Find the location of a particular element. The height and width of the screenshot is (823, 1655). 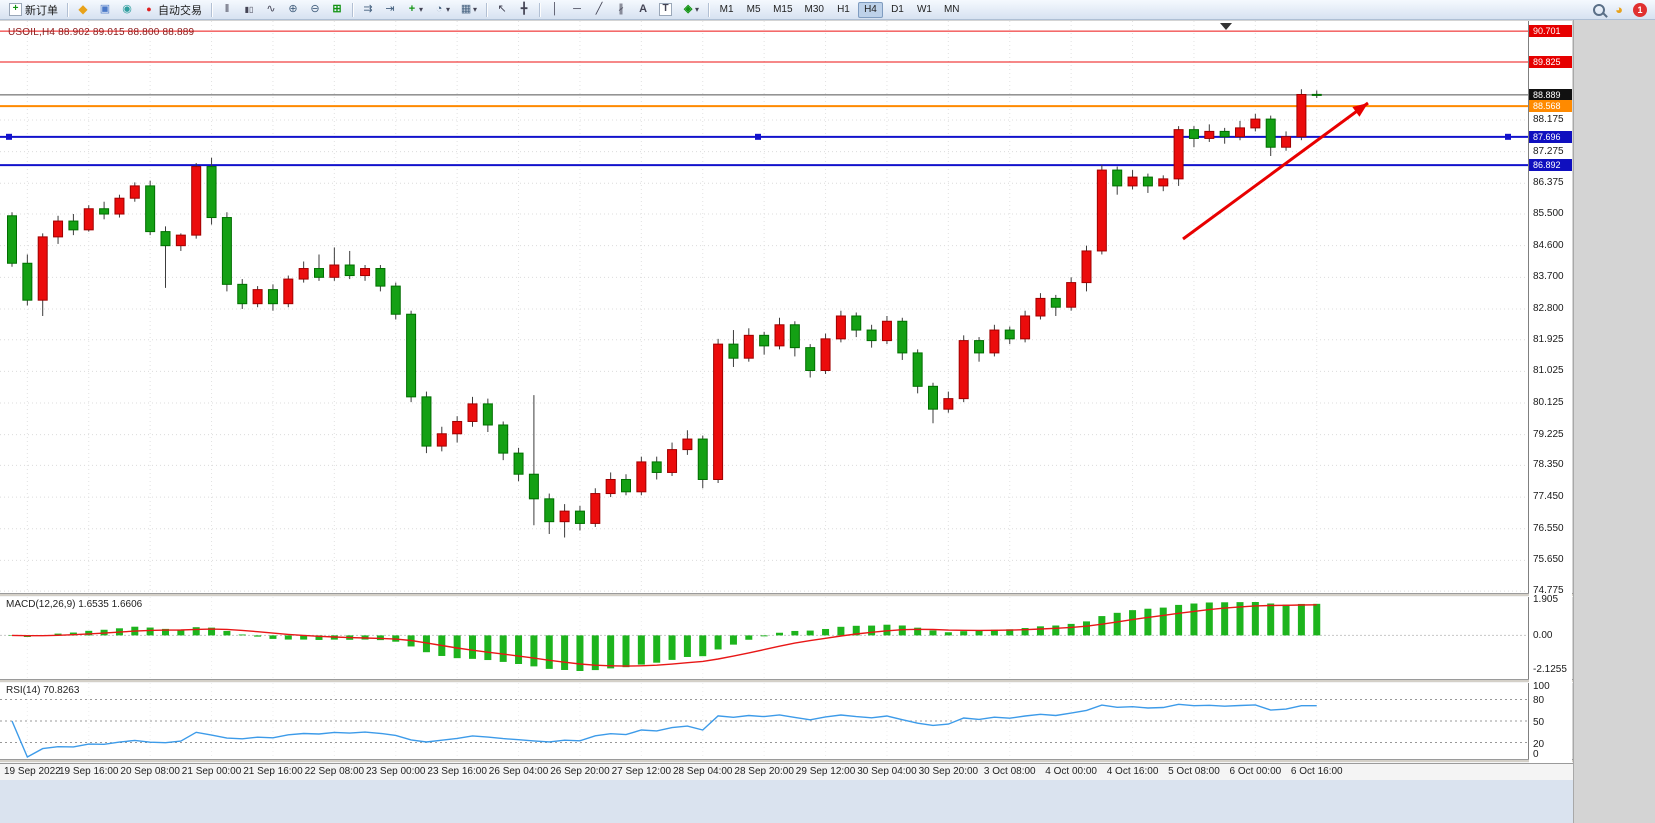

timeframe-button-d1: D1 is located at coordinates (897, 10).